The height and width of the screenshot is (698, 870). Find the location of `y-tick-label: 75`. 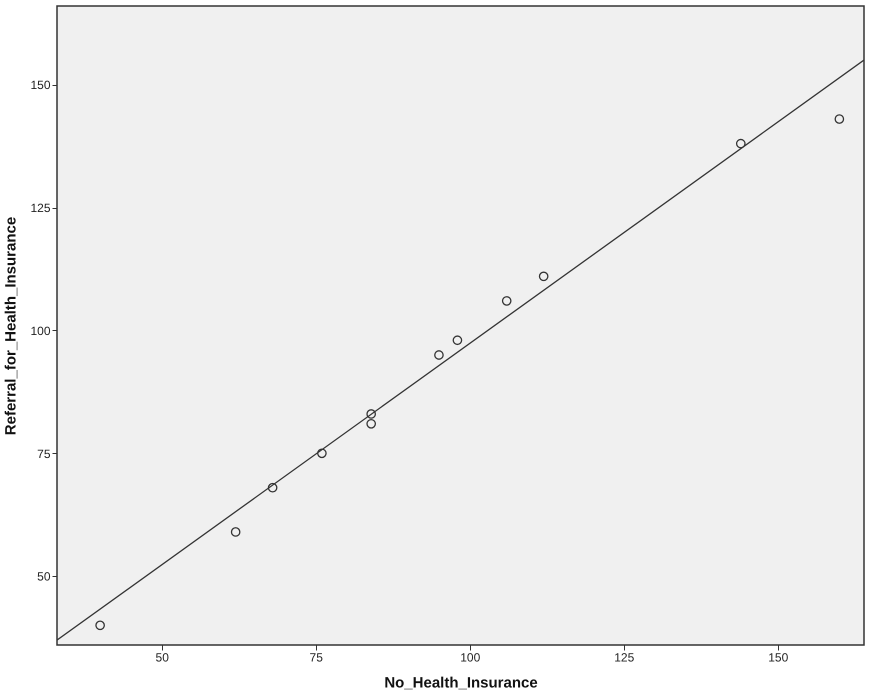

y-tick-label: 75 is located at coordinates (44, 453).